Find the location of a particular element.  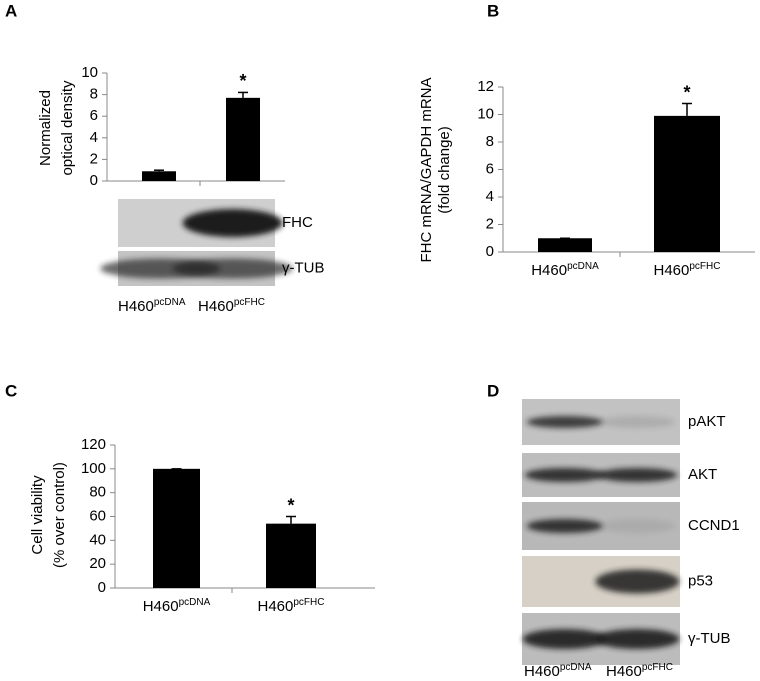

y-tick-label: 12 is located at coordinates (485, 86).